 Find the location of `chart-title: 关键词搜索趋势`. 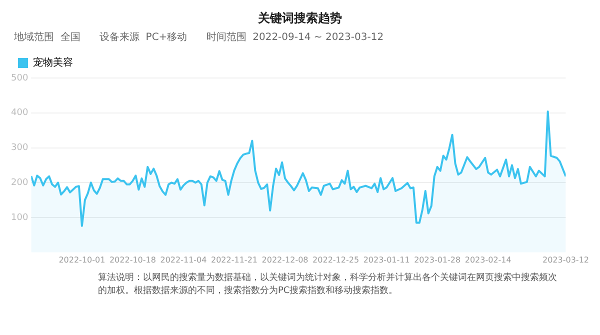

chart-title: 关键词搜索趋势 is located at coordinates (299, 18).